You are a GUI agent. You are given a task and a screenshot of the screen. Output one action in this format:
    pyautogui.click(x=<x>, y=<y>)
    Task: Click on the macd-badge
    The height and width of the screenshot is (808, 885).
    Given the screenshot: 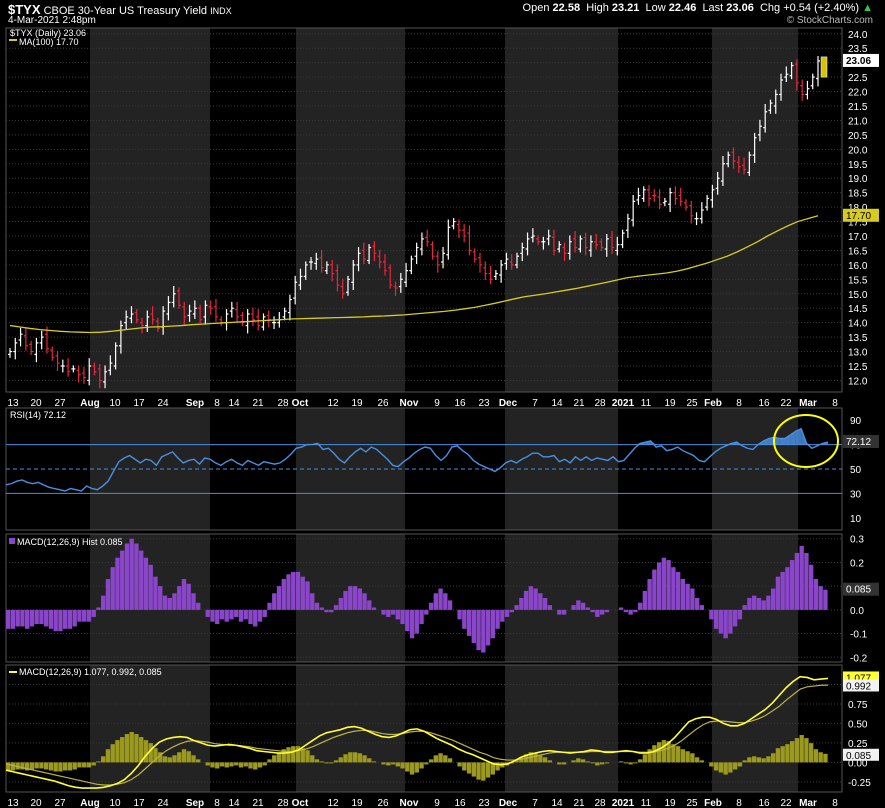 What is the action you would take?
    pyautogui.click(x=861, y=754)
    